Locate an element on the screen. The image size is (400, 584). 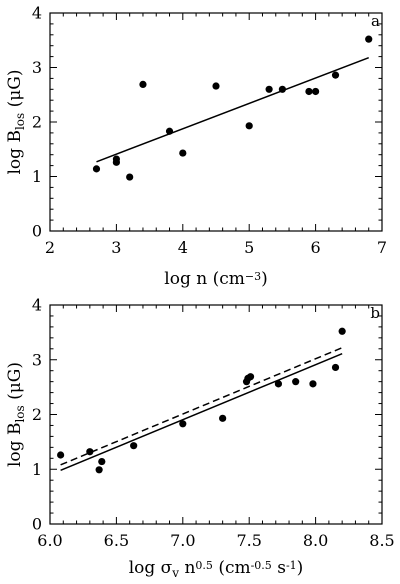
x-tick-label: 5 is located at coordinates (249, 247).